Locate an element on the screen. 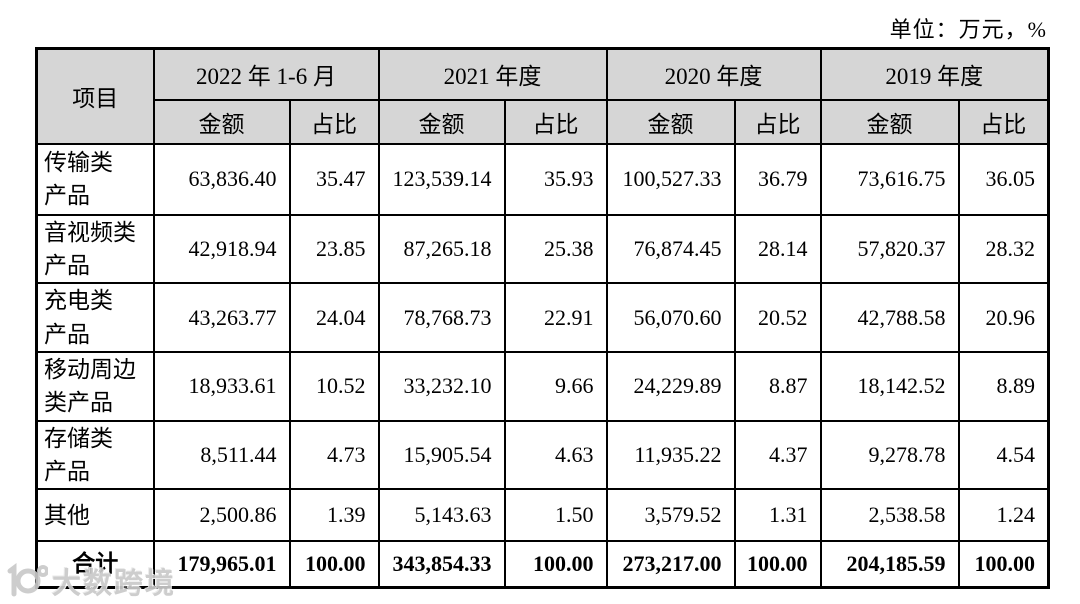  cell-value: 78,768.73 is located at coordinates (441, 317).